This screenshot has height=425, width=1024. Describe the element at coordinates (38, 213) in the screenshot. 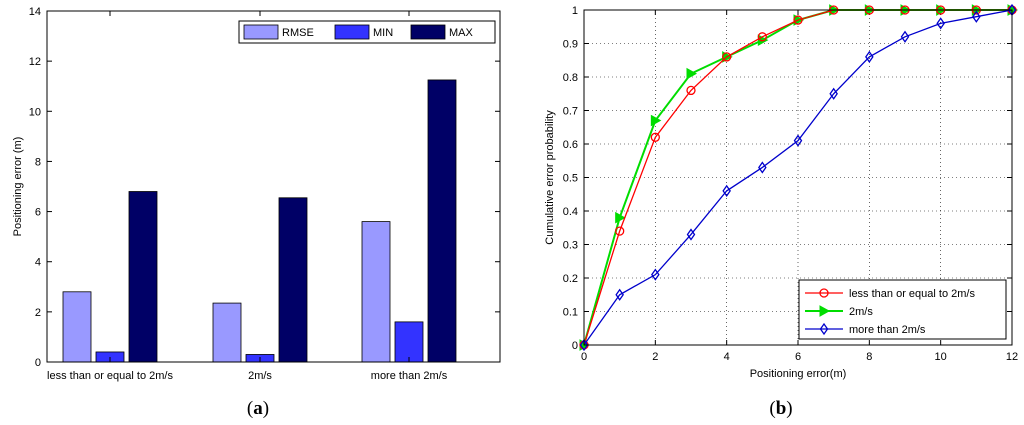

I see `y-tick-label: 6` at that location.